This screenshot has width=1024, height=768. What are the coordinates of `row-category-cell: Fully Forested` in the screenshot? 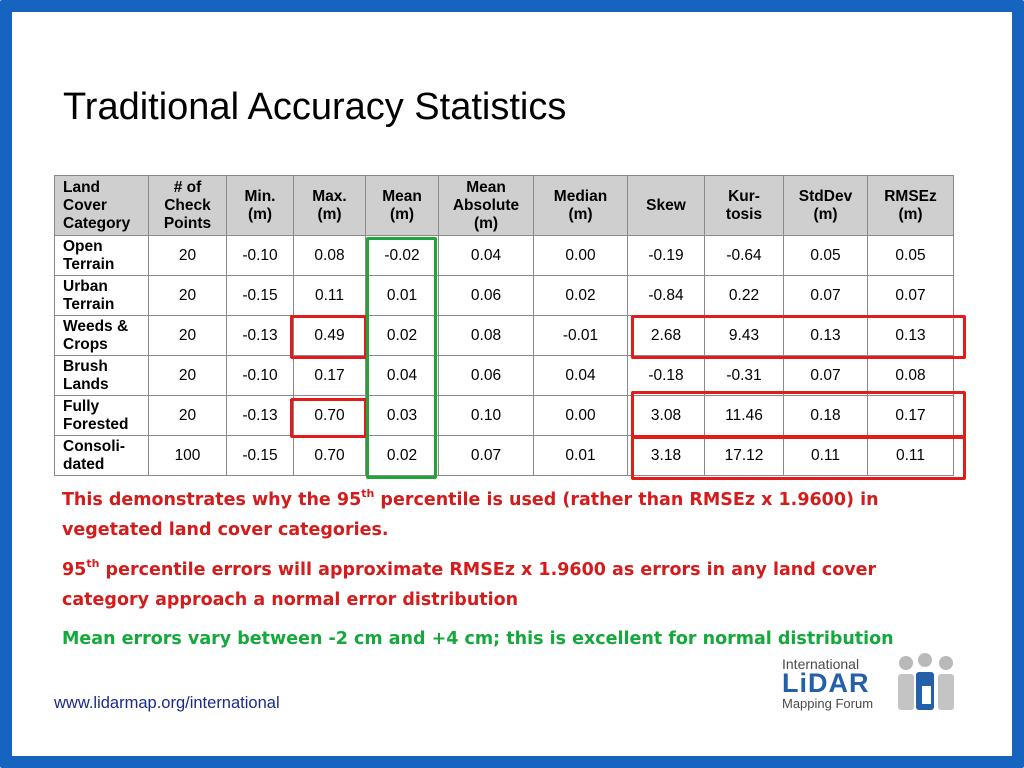 It's located at (101, 415).